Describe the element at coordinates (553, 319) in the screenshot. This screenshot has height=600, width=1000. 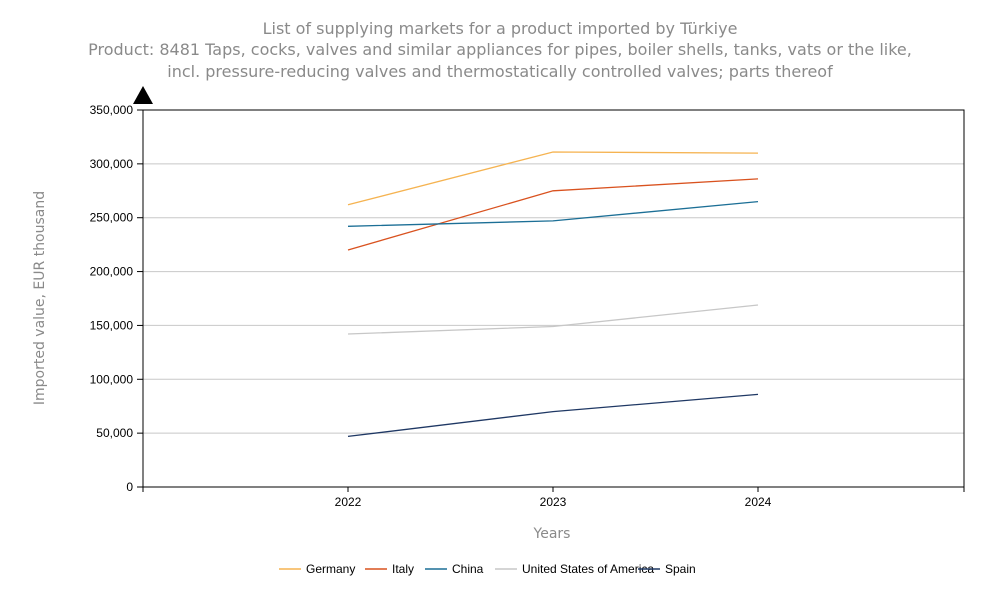
I see `series-line-united-states-of-america` at that location.